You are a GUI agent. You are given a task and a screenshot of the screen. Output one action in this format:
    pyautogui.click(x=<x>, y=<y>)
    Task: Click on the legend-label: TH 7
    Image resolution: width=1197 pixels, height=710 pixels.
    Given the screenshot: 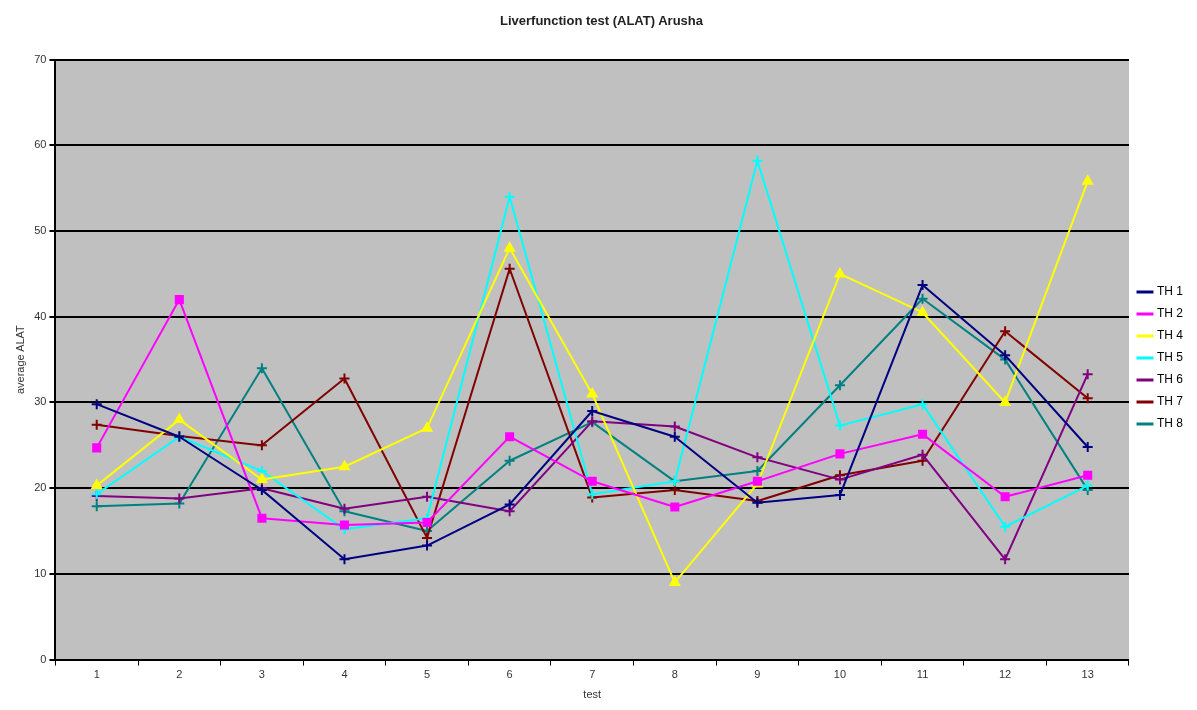 What is the action you would take?
    pyautogui.click(x=1170, y=401)
    